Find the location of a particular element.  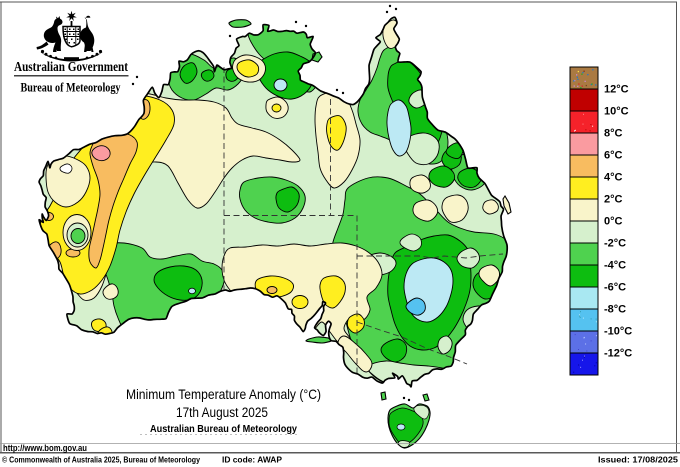

svg-text: 2°C is located at coordinates (613, 200).